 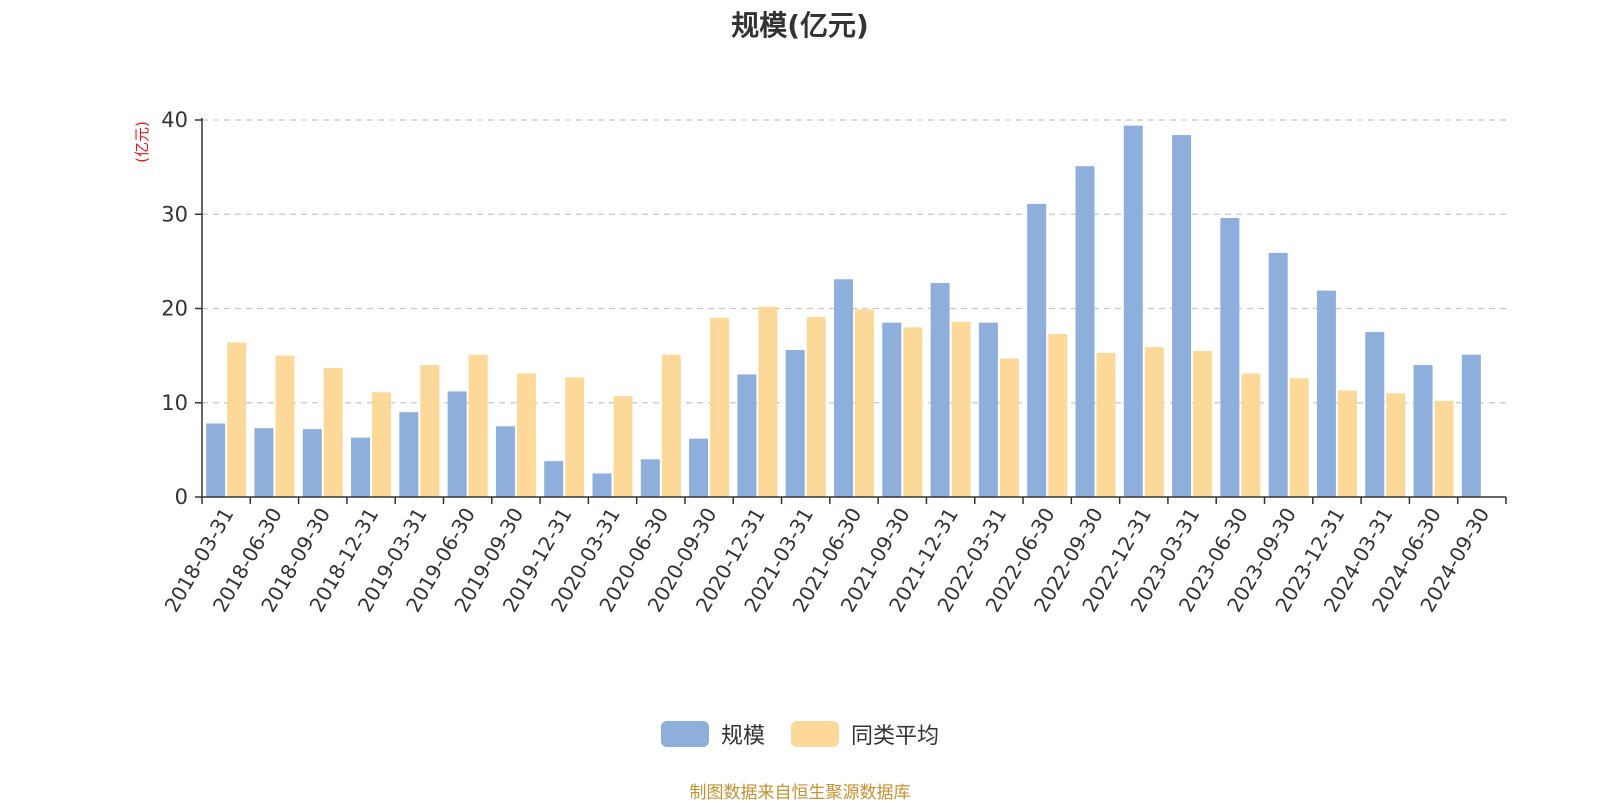 I want to click on y-tick-label: 10, so click(x=174, y=403).